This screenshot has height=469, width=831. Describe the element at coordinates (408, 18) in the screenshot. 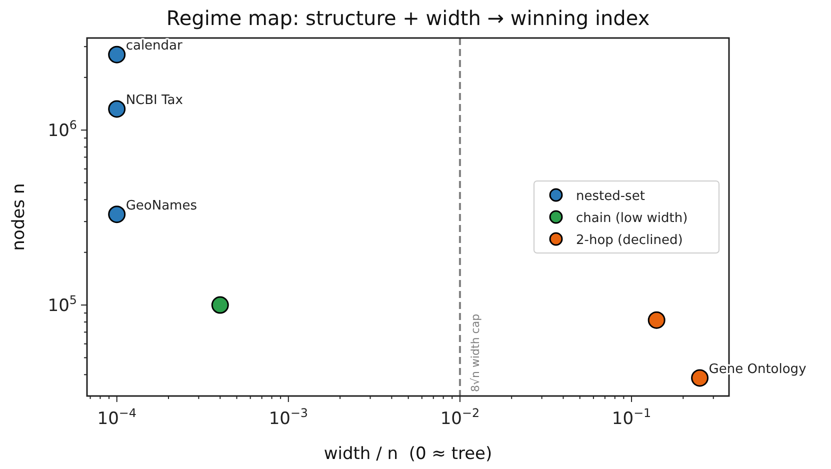

I see `chart-title: Regime map: structure + width → winning index` at that location.